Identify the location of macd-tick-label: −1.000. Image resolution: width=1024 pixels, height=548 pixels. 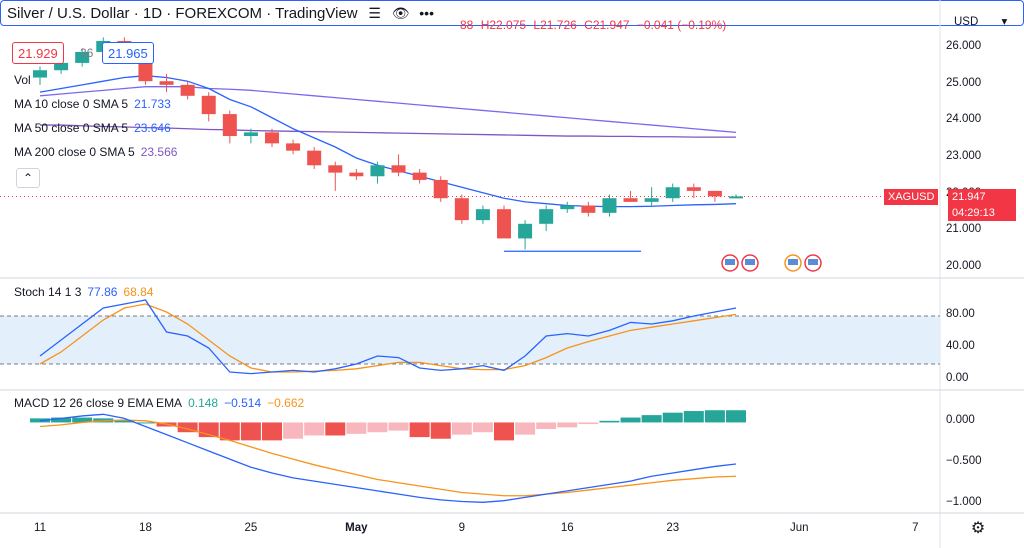
(964, 501).